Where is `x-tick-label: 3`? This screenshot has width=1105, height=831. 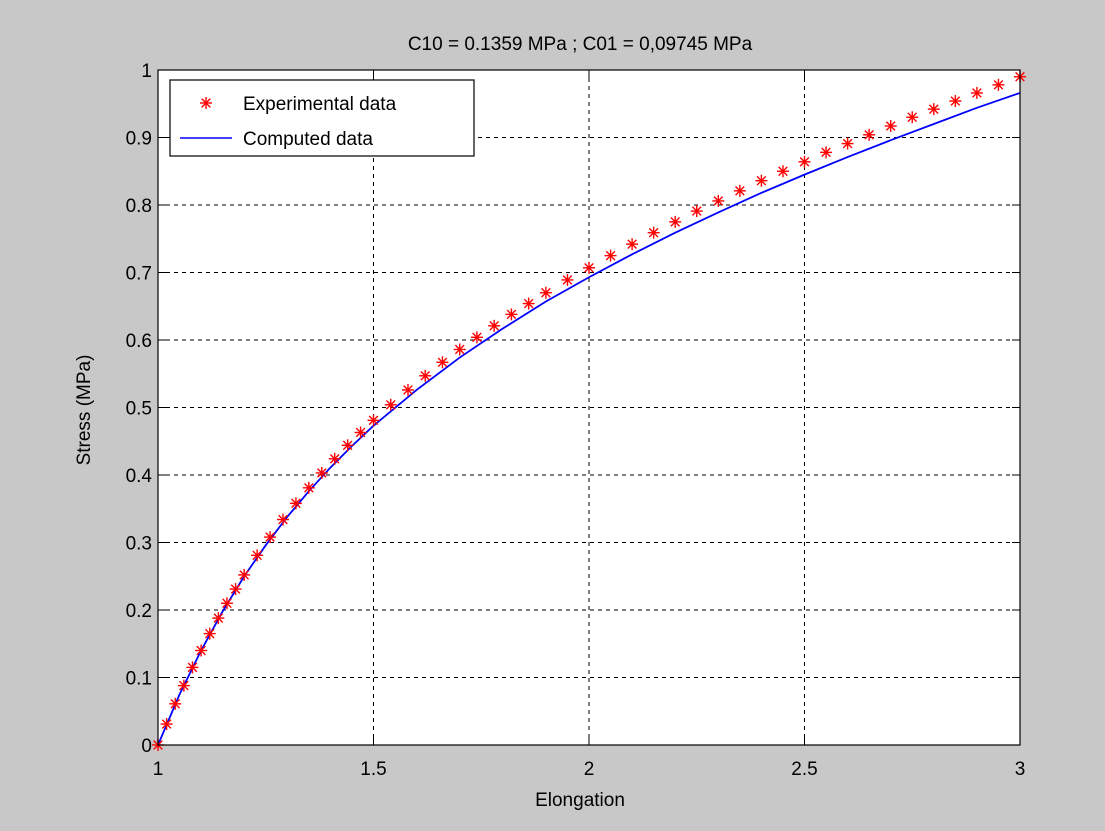 x-tick-label: 3 is located at coordinates (1020, 769).